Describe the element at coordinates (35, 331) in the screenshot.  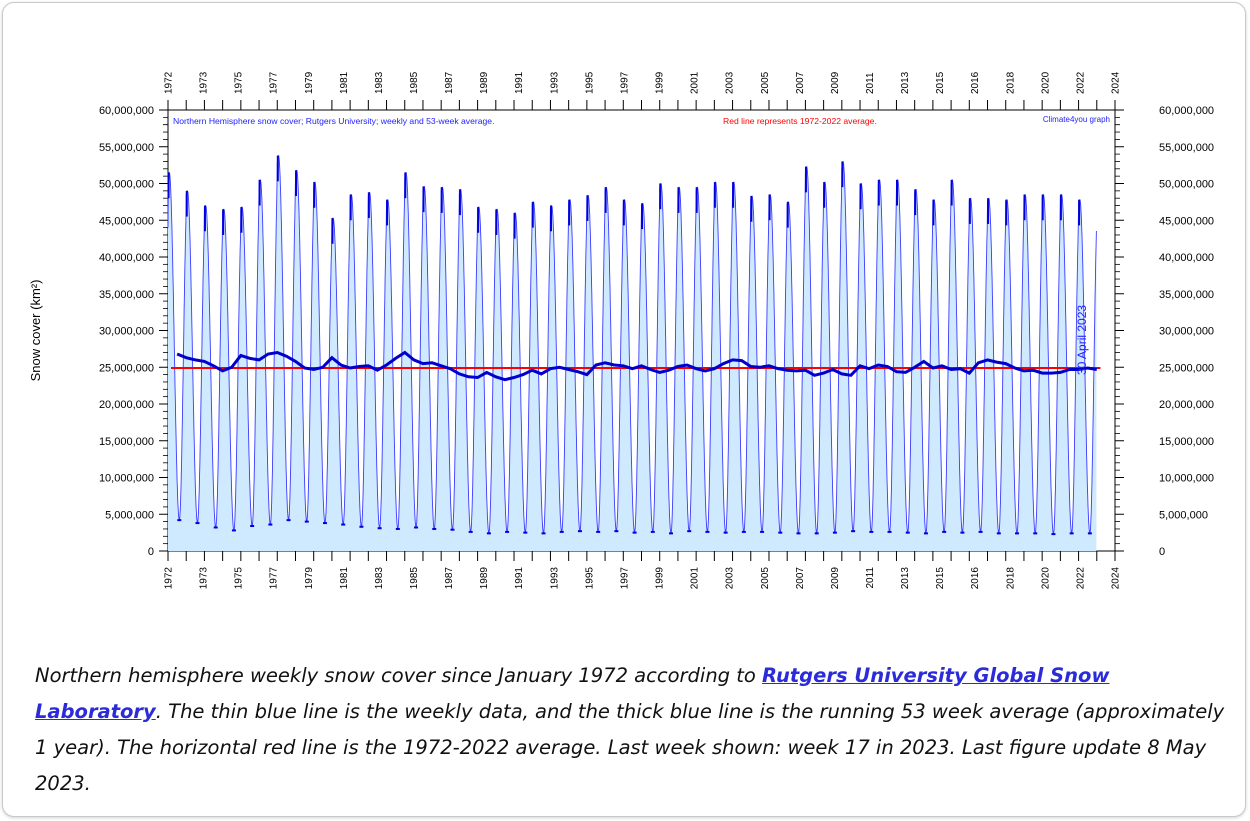
I see `y-axis-label: Snow cover (km²)` at that location.